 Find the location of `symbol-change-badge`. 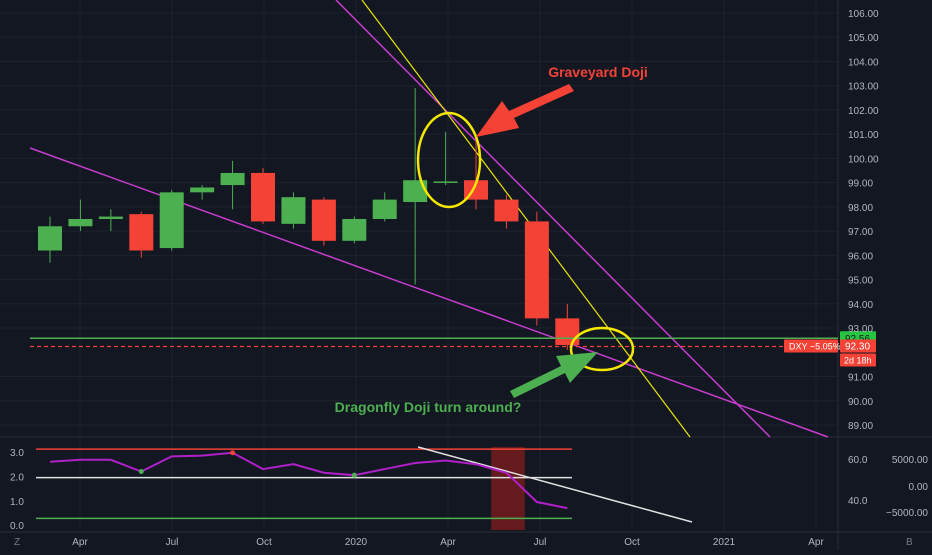

symbol-change-badge is located at coordinates (811, 346).